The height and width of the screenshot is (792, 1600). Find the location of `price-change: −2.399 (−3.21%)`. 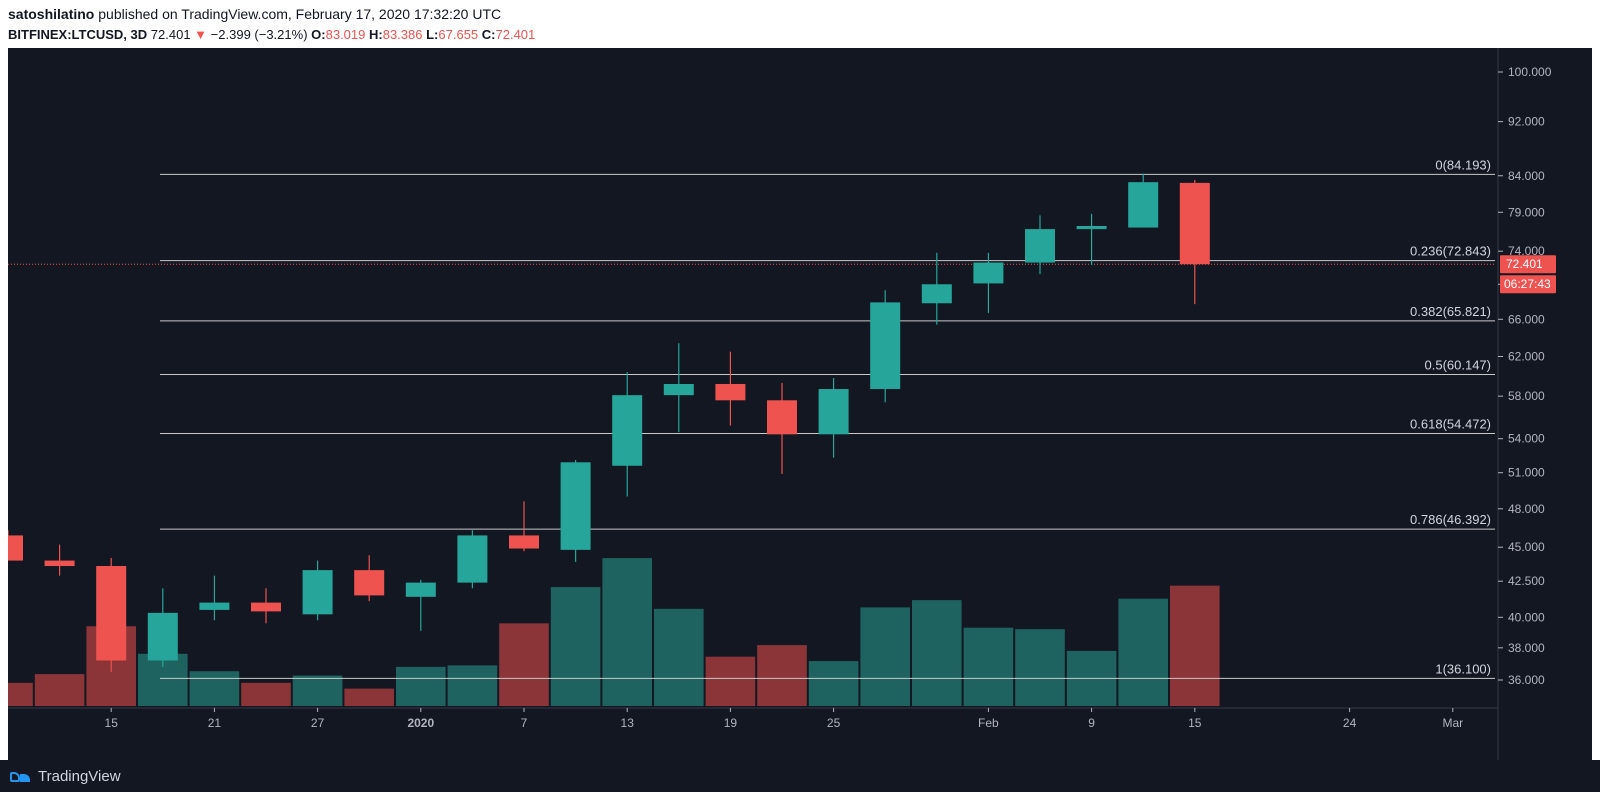

price-change: −2.399 (−3.21%) is located at coordinates (259, 34).